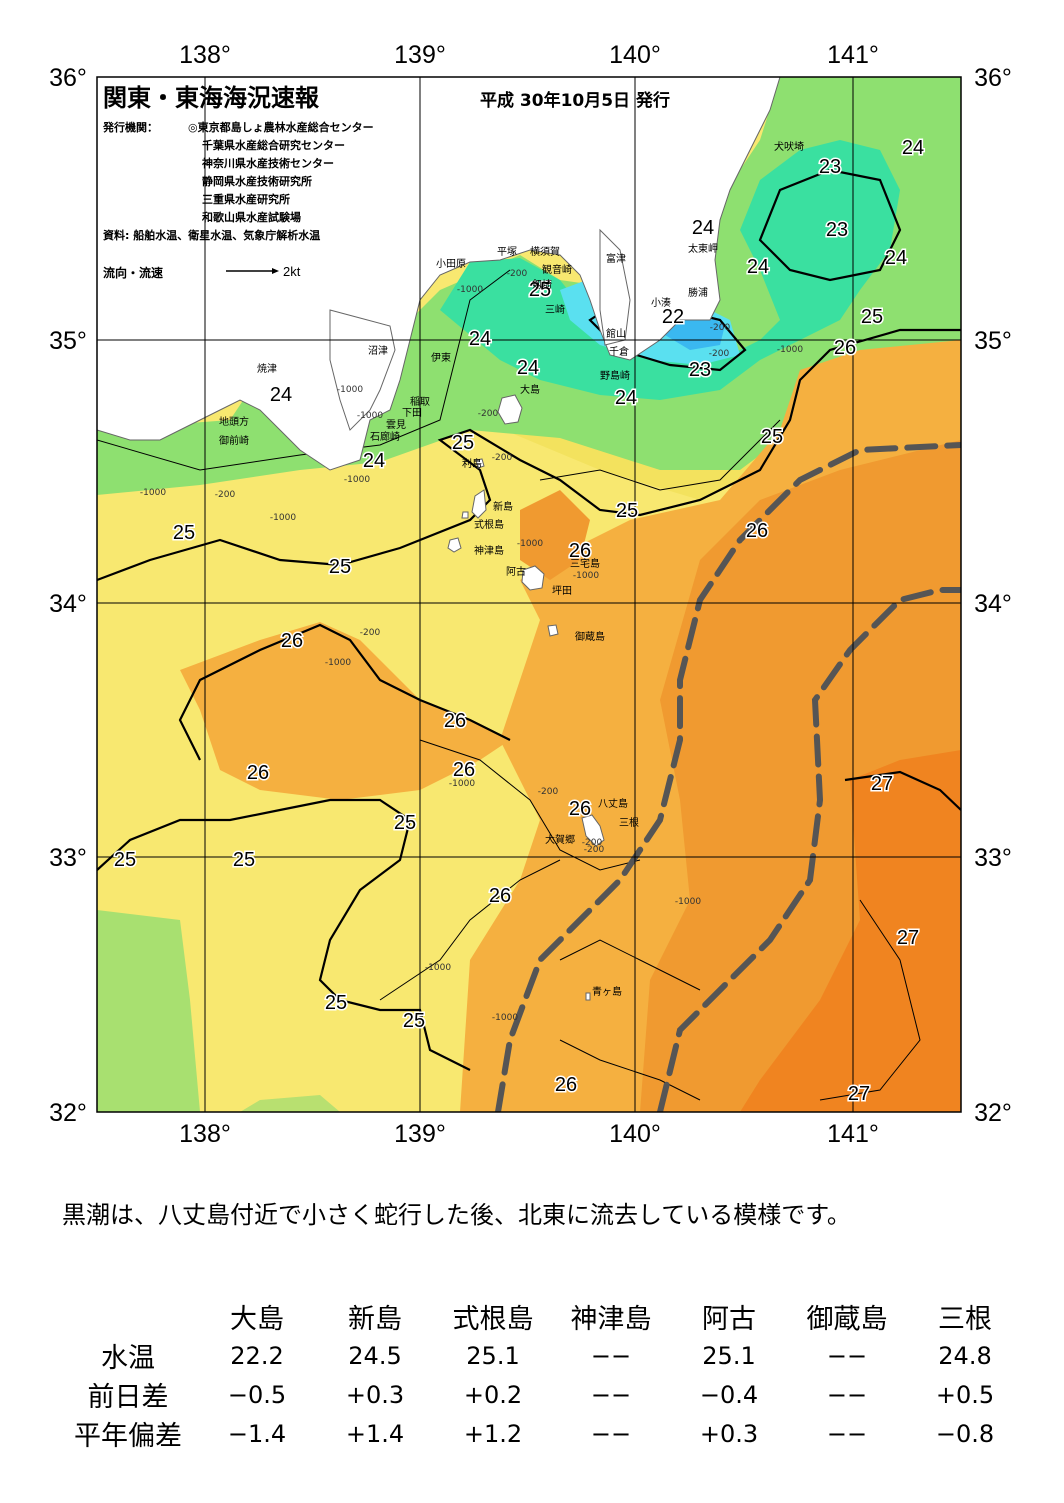  Describe the element at coordinates (629, 822) in the screenshot. I see `place-label: 三根` at that location.